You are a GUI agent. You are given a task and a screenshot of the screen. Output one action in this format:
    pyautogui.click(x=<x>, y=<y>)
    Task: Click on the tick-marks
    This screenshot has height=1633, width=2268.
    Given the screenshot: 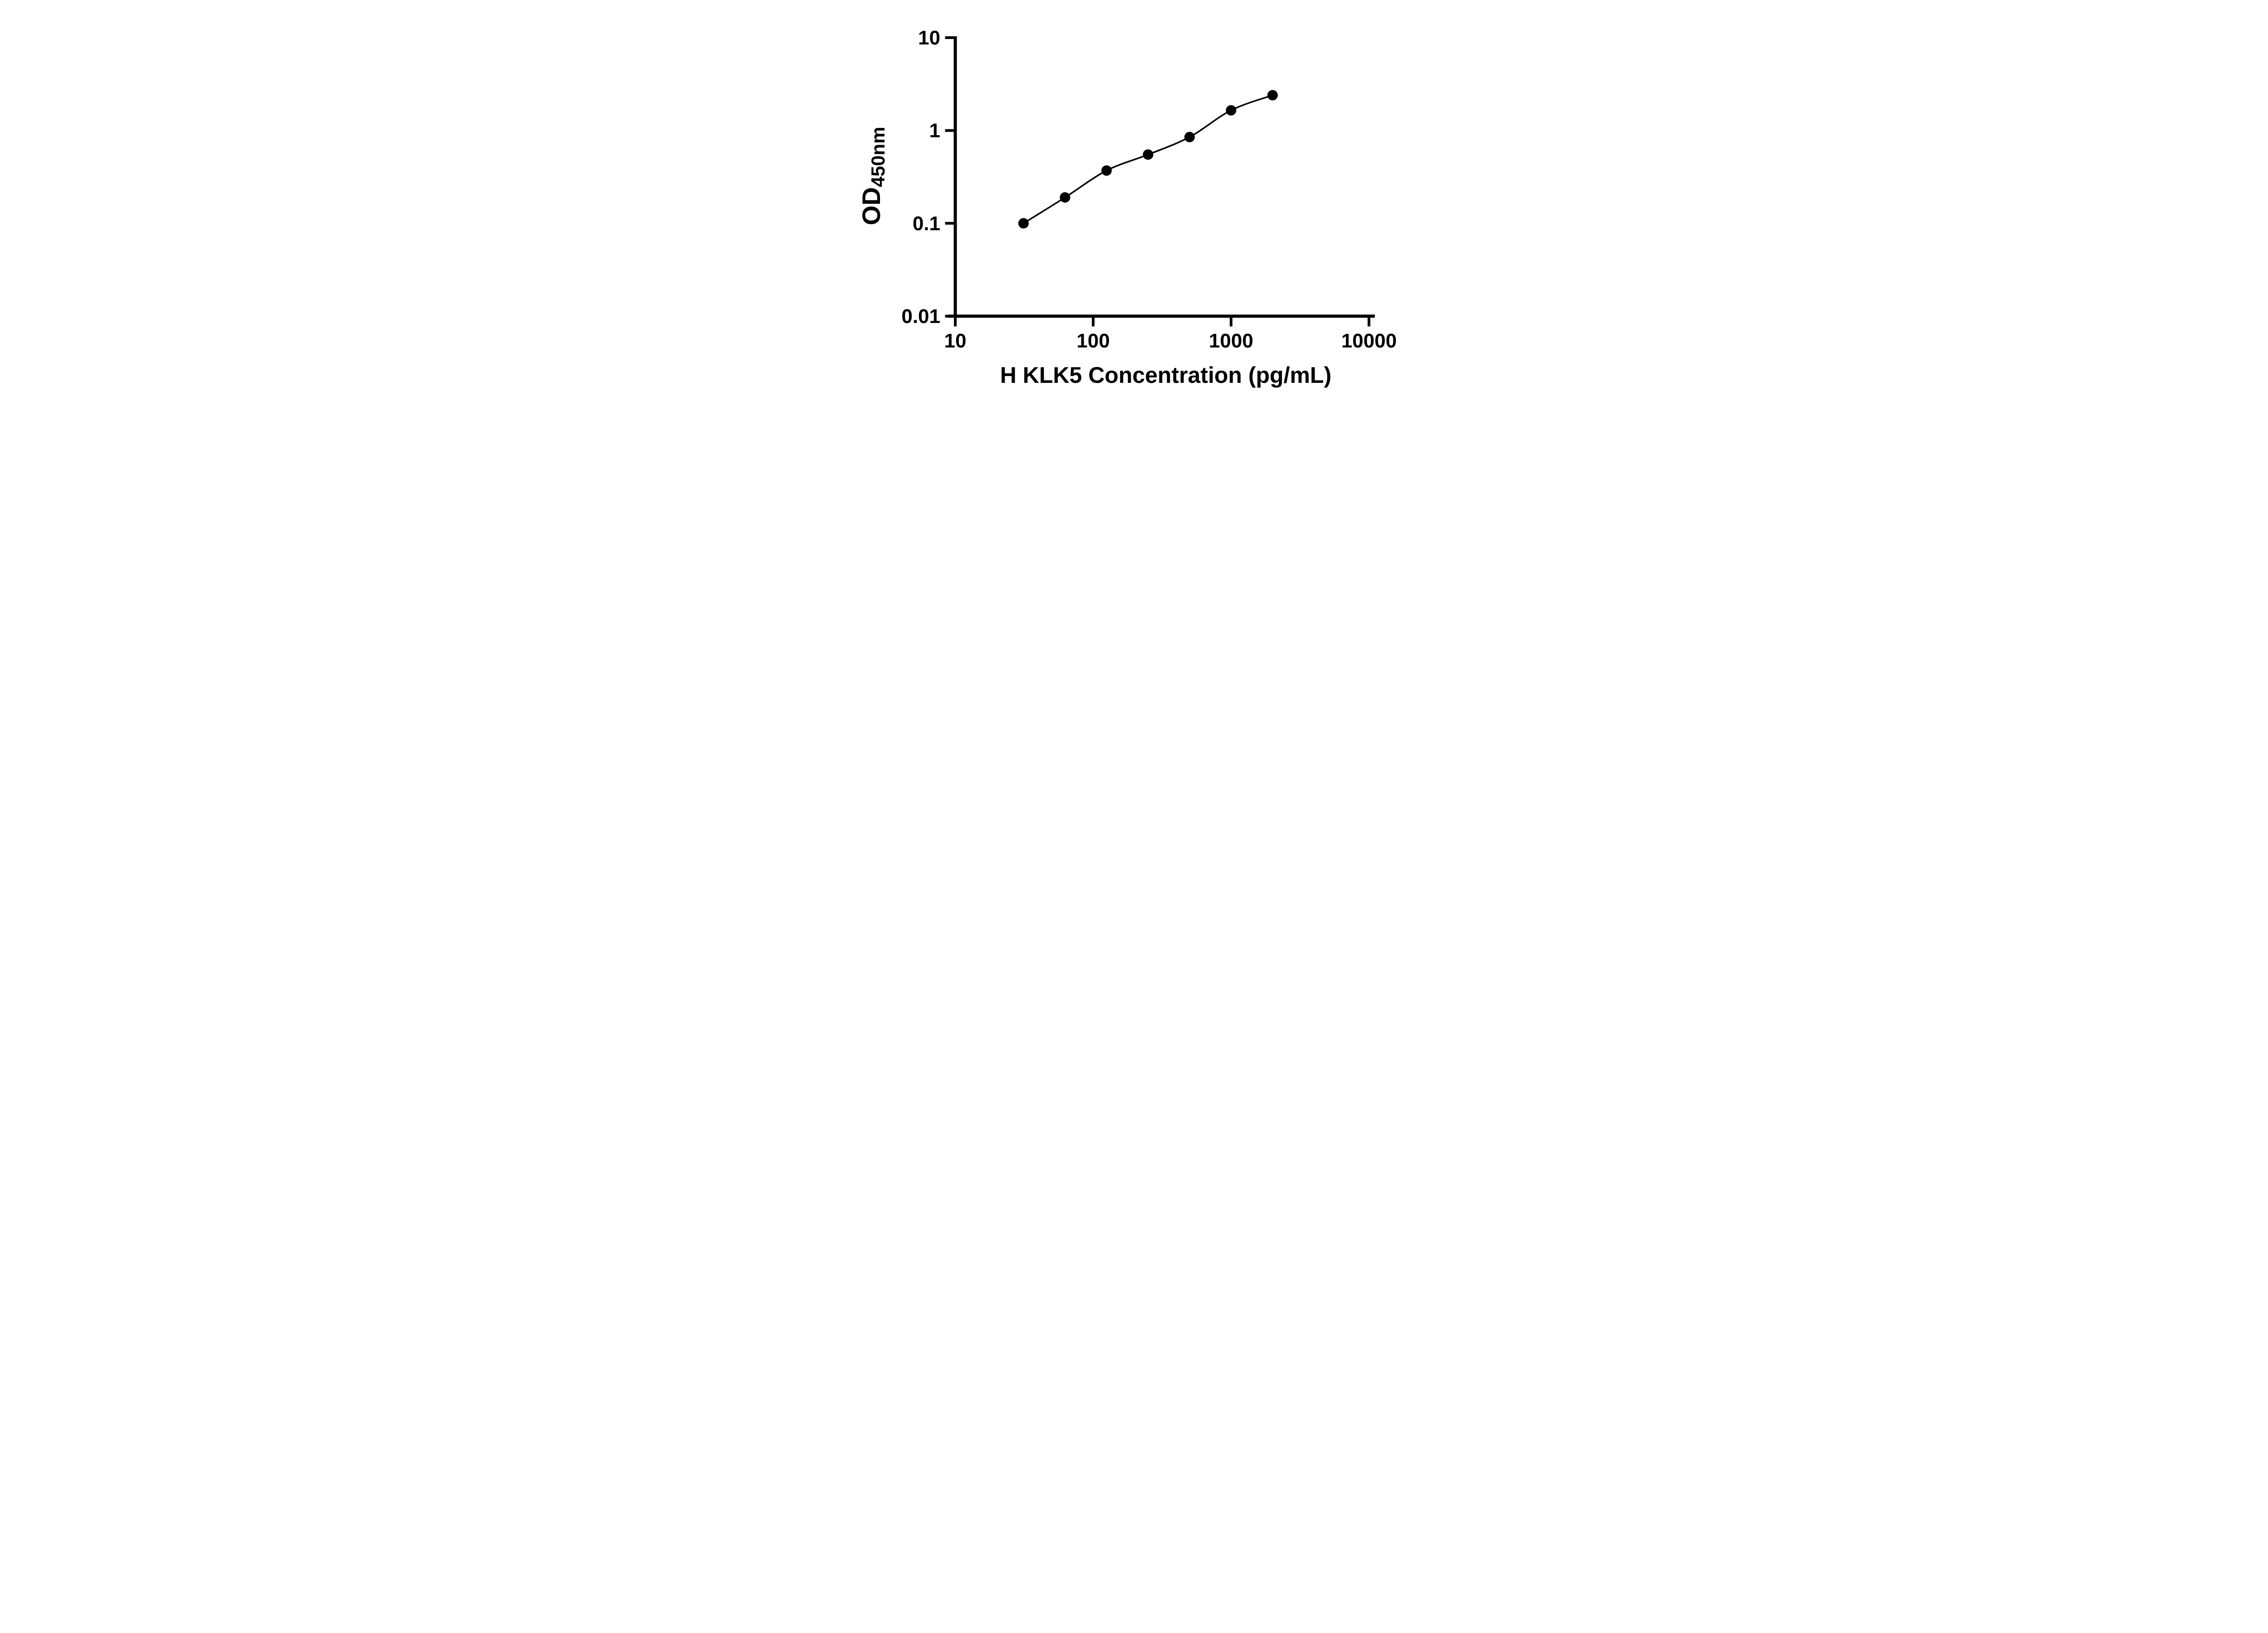 What is the action you would take?
    pyautogui.click(x=1157, y=181)
    